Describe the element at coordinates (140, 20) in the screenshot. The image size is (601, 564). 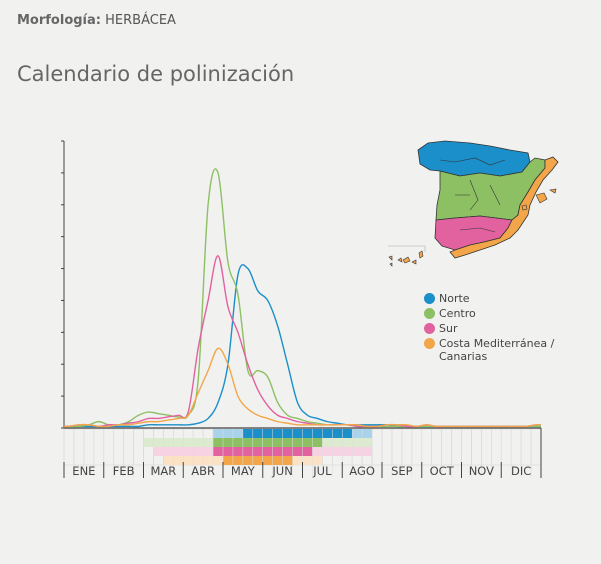
I see `morphology-value: HERBÁCEA` at that location.